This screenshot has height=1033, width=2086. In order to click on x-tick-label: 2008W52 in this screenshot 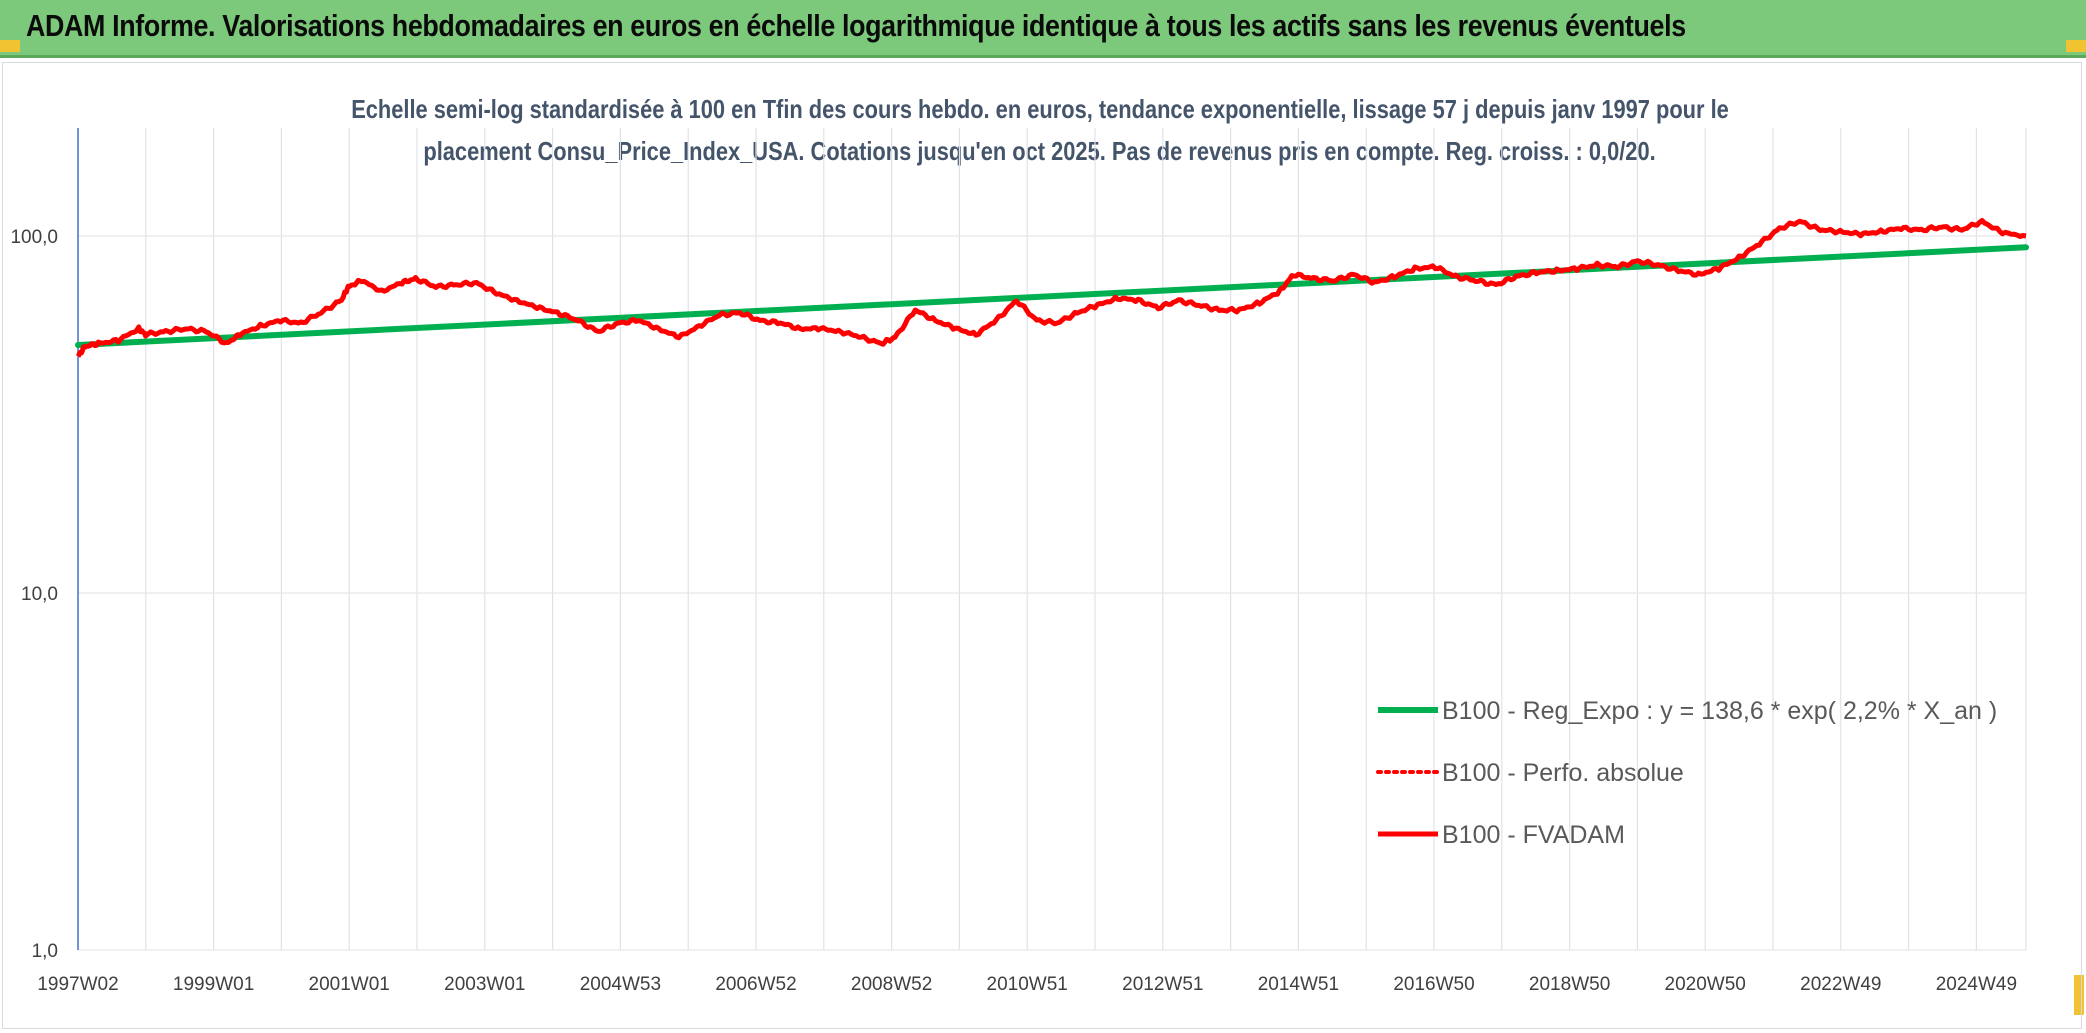, I will do `click(891, 984)`.